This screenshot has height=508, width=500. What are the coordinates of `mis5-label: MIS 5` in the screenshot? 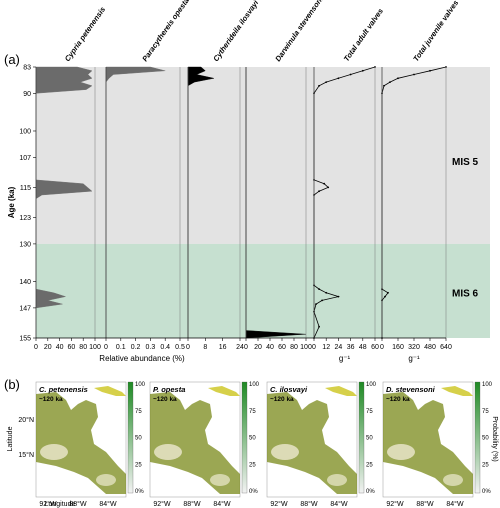 It's located at (465, 162).